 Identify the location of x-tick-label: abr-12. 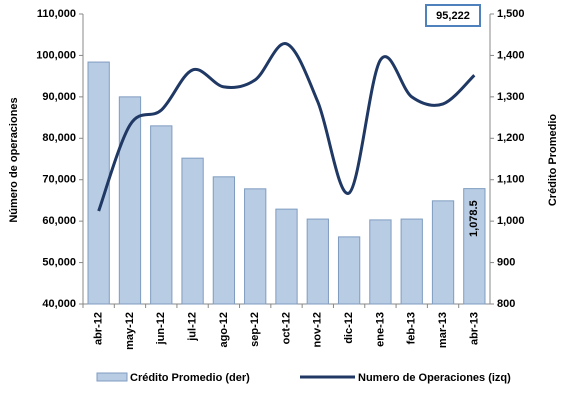
(99, 328).